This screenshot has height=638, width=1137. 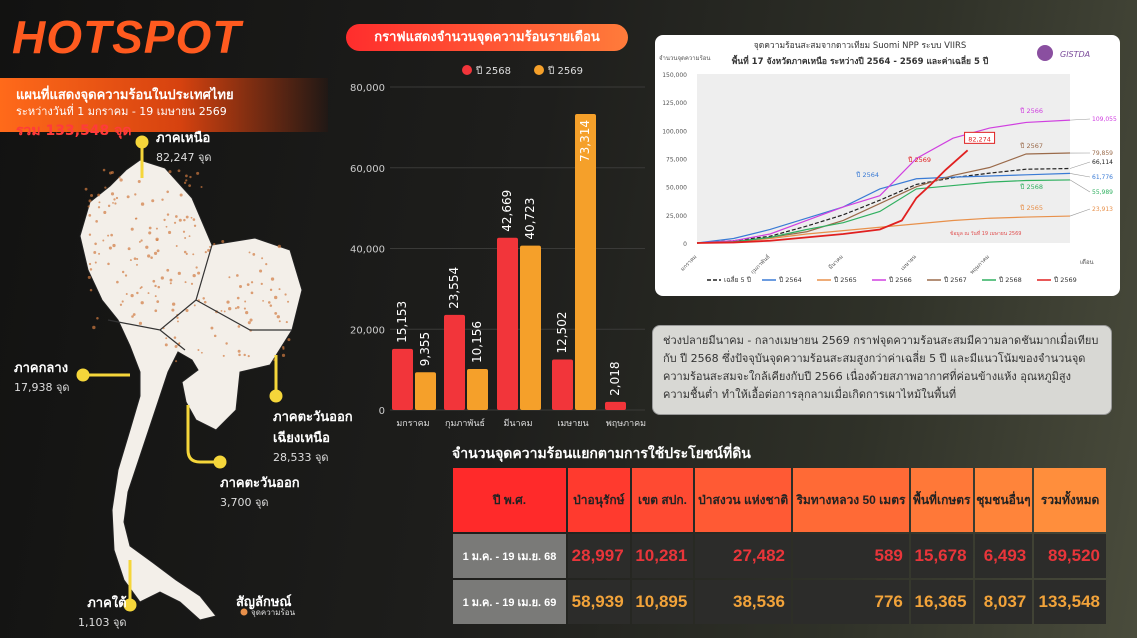 What do you see at coordinates (980, 265) in the screenshot?
I see `x-tick-label: พฤษภาคม` at bounding box center [980, 265].